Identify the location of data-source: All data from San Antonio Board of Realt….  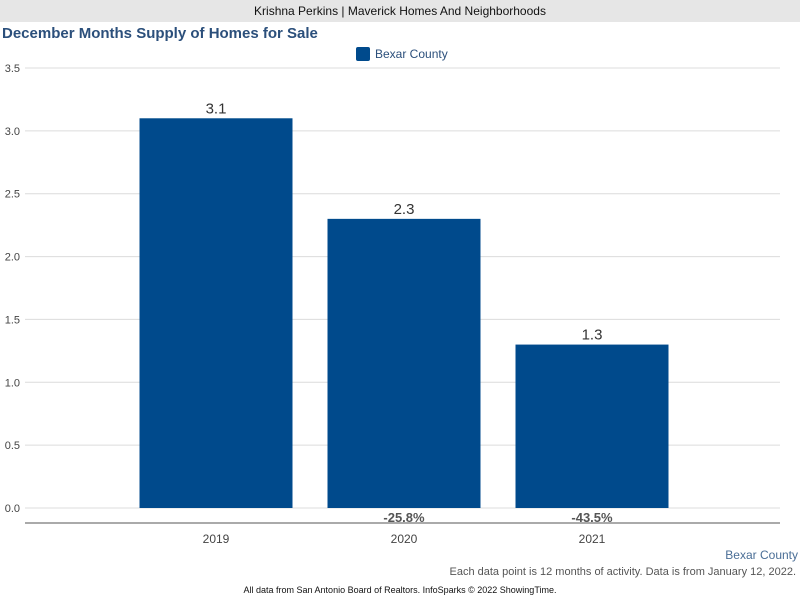
(400, 590).